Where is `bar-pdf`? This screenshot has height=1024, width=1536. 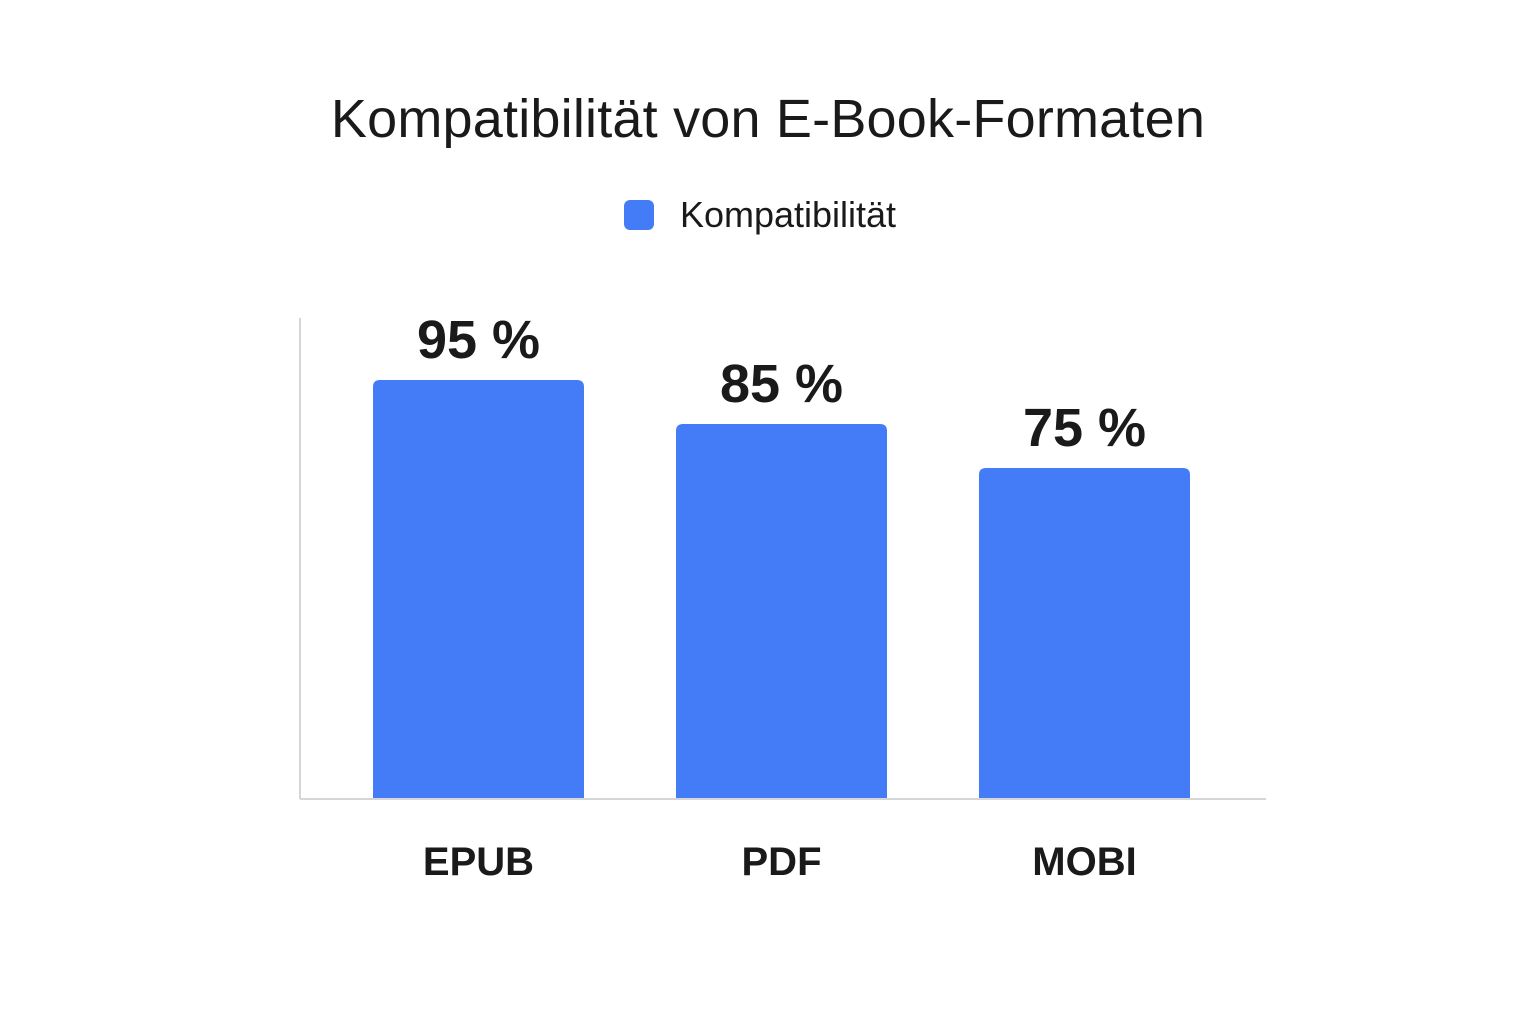
bar-pdf is located at coordinates (781, 611).